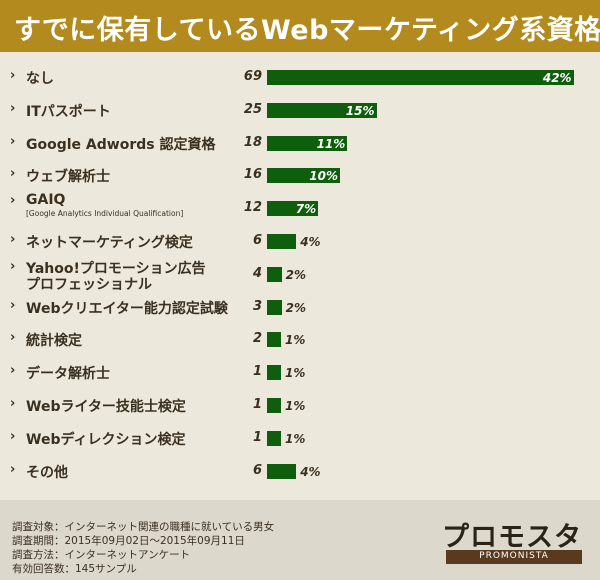 The height and width of the screenshot is (580, 600). Describe the element at coordinates (252, 175) in the screenshot. I see `count-label: 16` at that location.